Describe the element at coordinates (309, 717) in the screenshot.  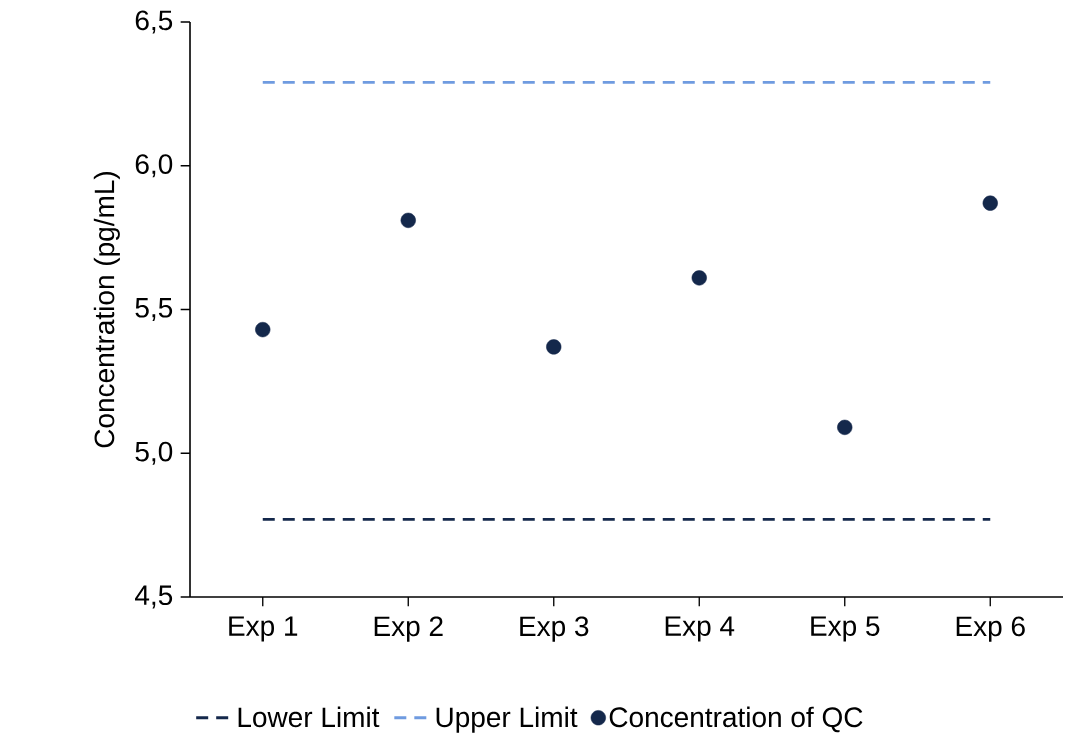
I see `legend-label: Lower Limit` at that location.